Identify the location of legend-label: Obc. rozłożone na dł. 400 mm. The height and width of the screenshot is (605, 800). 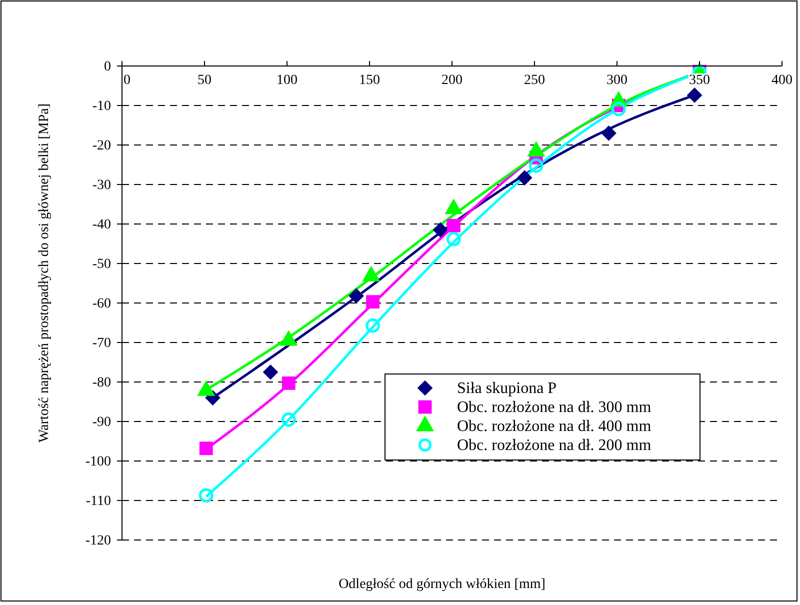
(554, 426).